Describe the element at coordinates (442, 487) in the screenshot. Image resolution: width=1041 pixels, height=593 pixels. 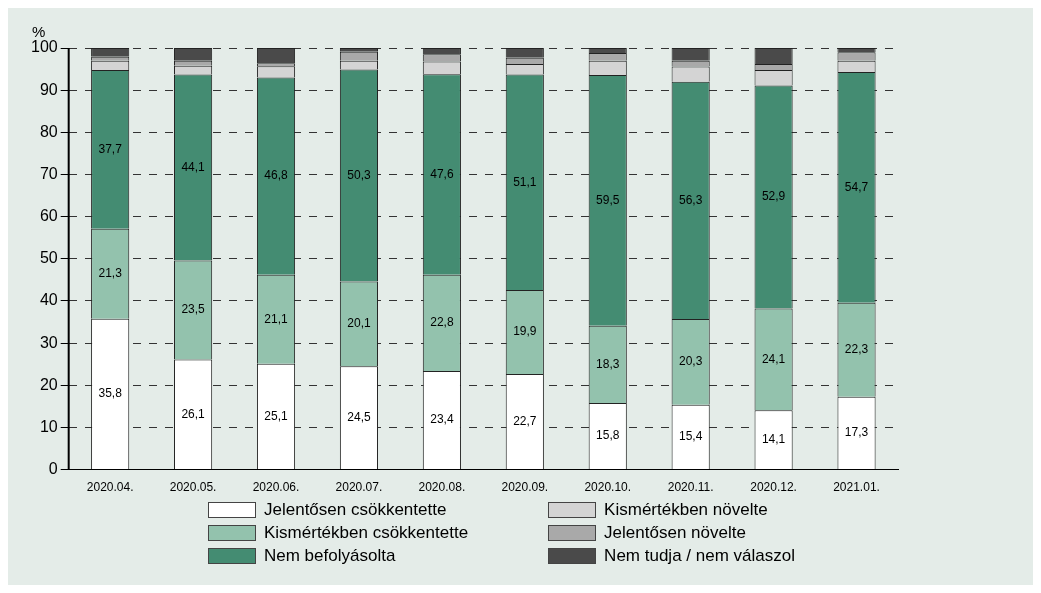
I see `x-tick-label: 2020.08.` at that location.